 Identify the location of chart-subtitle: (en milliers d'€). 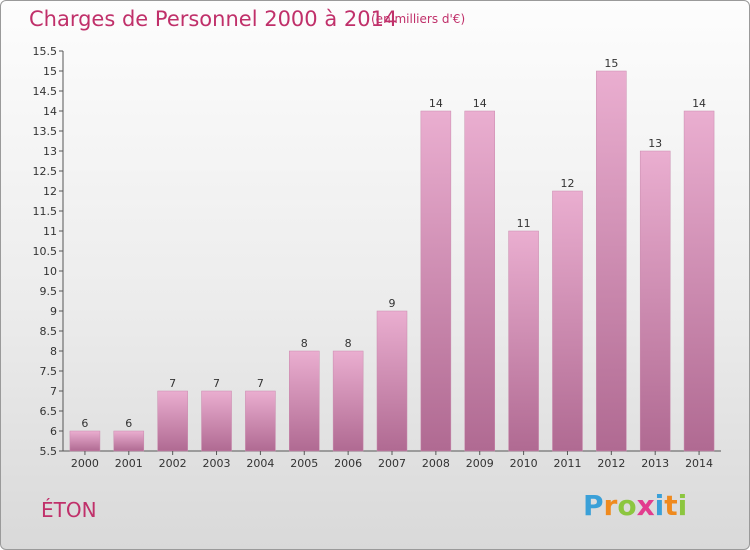
(418, 19).